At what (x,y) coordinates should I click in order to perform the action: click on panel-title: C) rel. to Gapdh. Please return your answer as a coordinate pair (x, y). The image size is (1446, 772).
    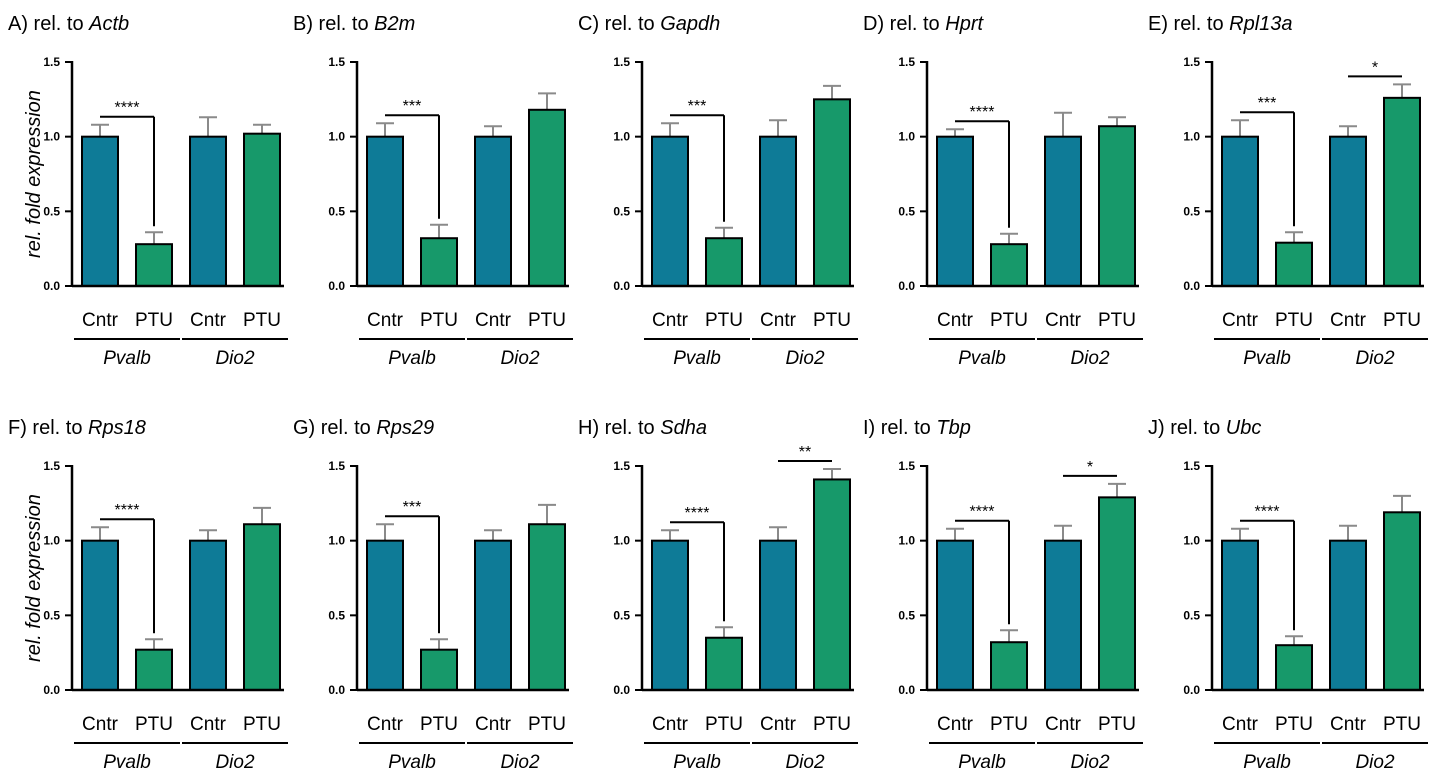
    Looking at the image, I should click on (649, 24).